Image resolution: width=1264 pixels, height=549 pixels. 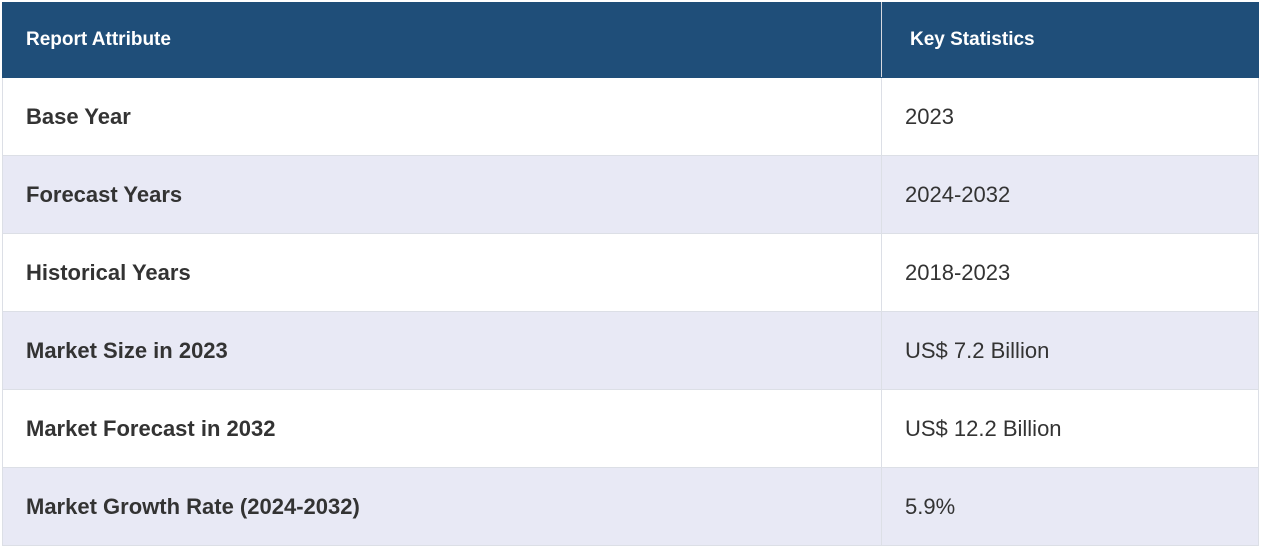 I want to click on value-cell: 2023, so click(x=1070, y=116).